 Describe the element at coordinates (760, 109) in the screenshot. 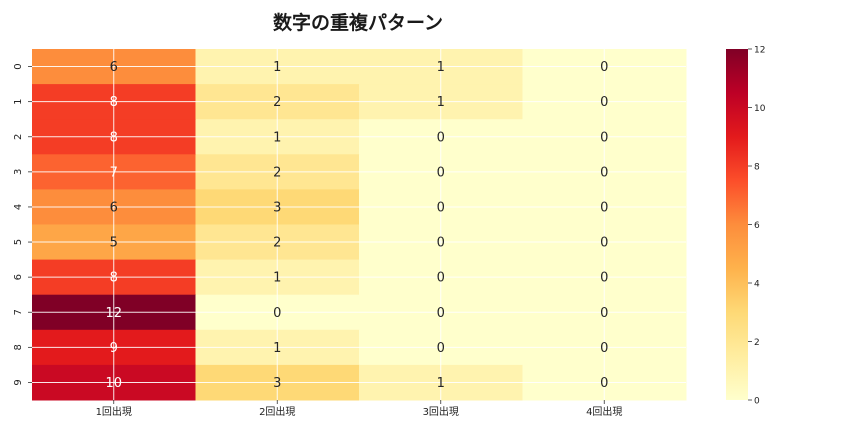

I see `colorbar-tick-label: 10` at that location.